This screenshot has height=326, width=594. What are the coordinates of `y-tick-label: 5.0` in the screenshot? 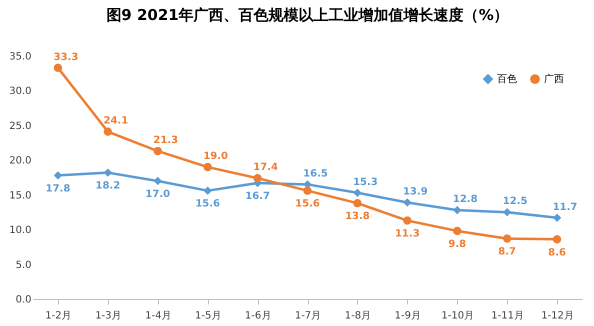 It's located at (24, 265).